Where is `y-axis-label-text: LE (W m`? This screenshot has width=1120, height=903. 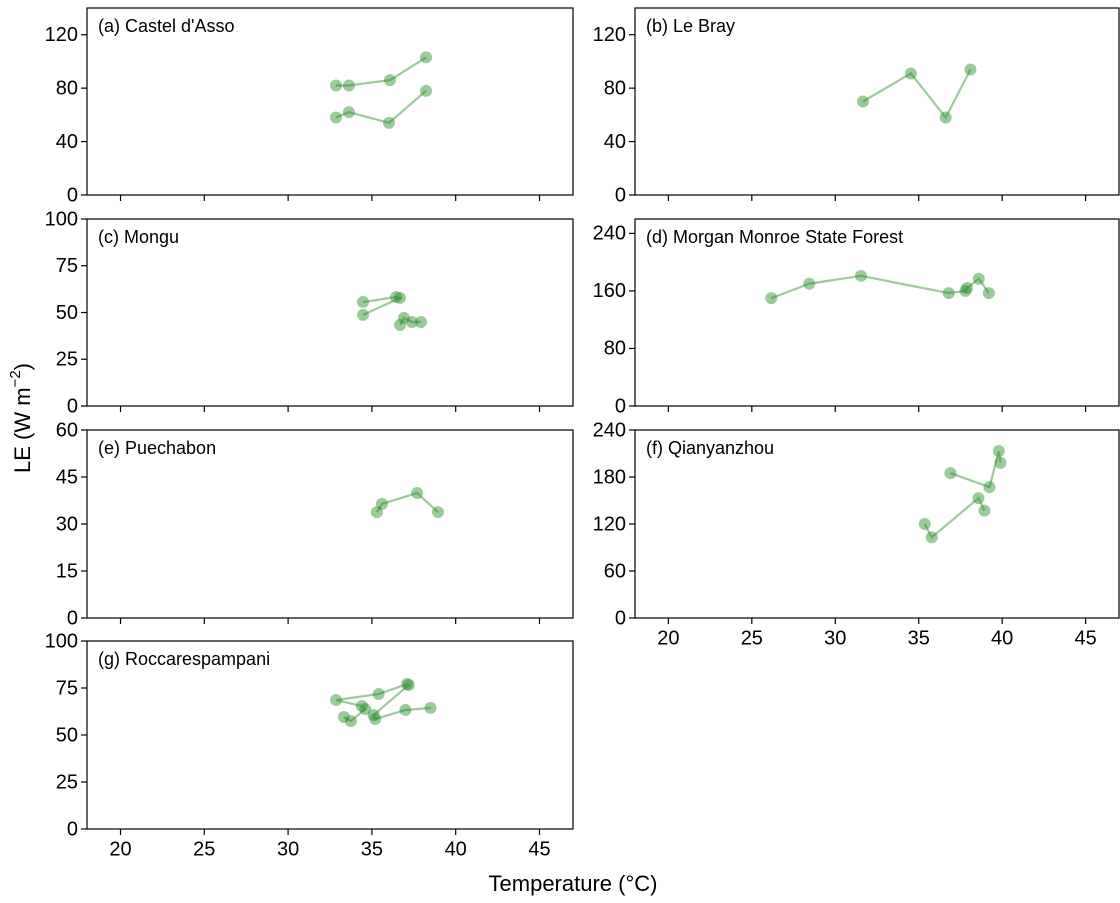
y-axis-label-text: LE (W m is located at coordinates (22, 430).